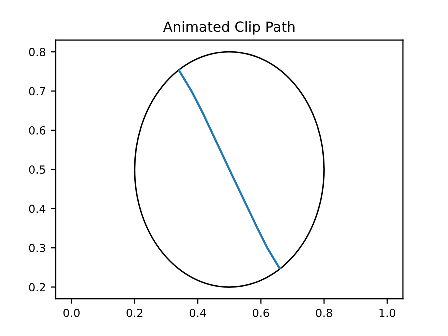 The width and height of the screenshot is (448, 336). Describe the element at coordinates (134, 313) in the screenshot. I see `x-tick-label: 0.2` at that location.